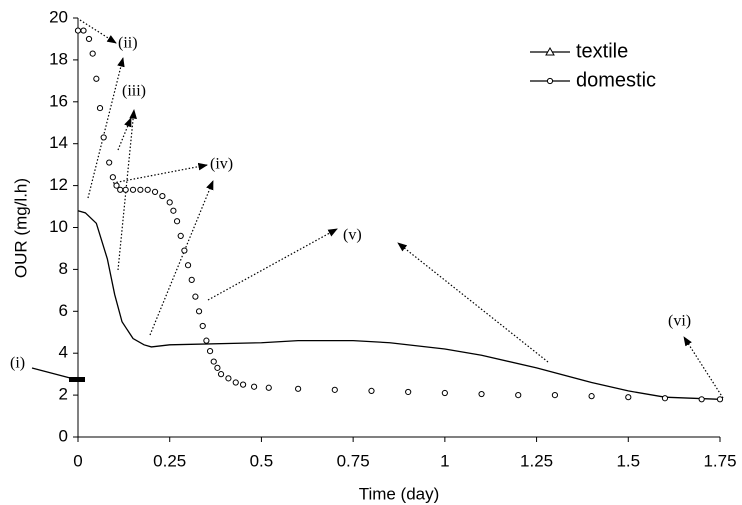 This screenshot has width=742, height=505. Describe the element at coordinates (169, 460) in the screenshot. I see `x-tick-label: 0.25` at that location.